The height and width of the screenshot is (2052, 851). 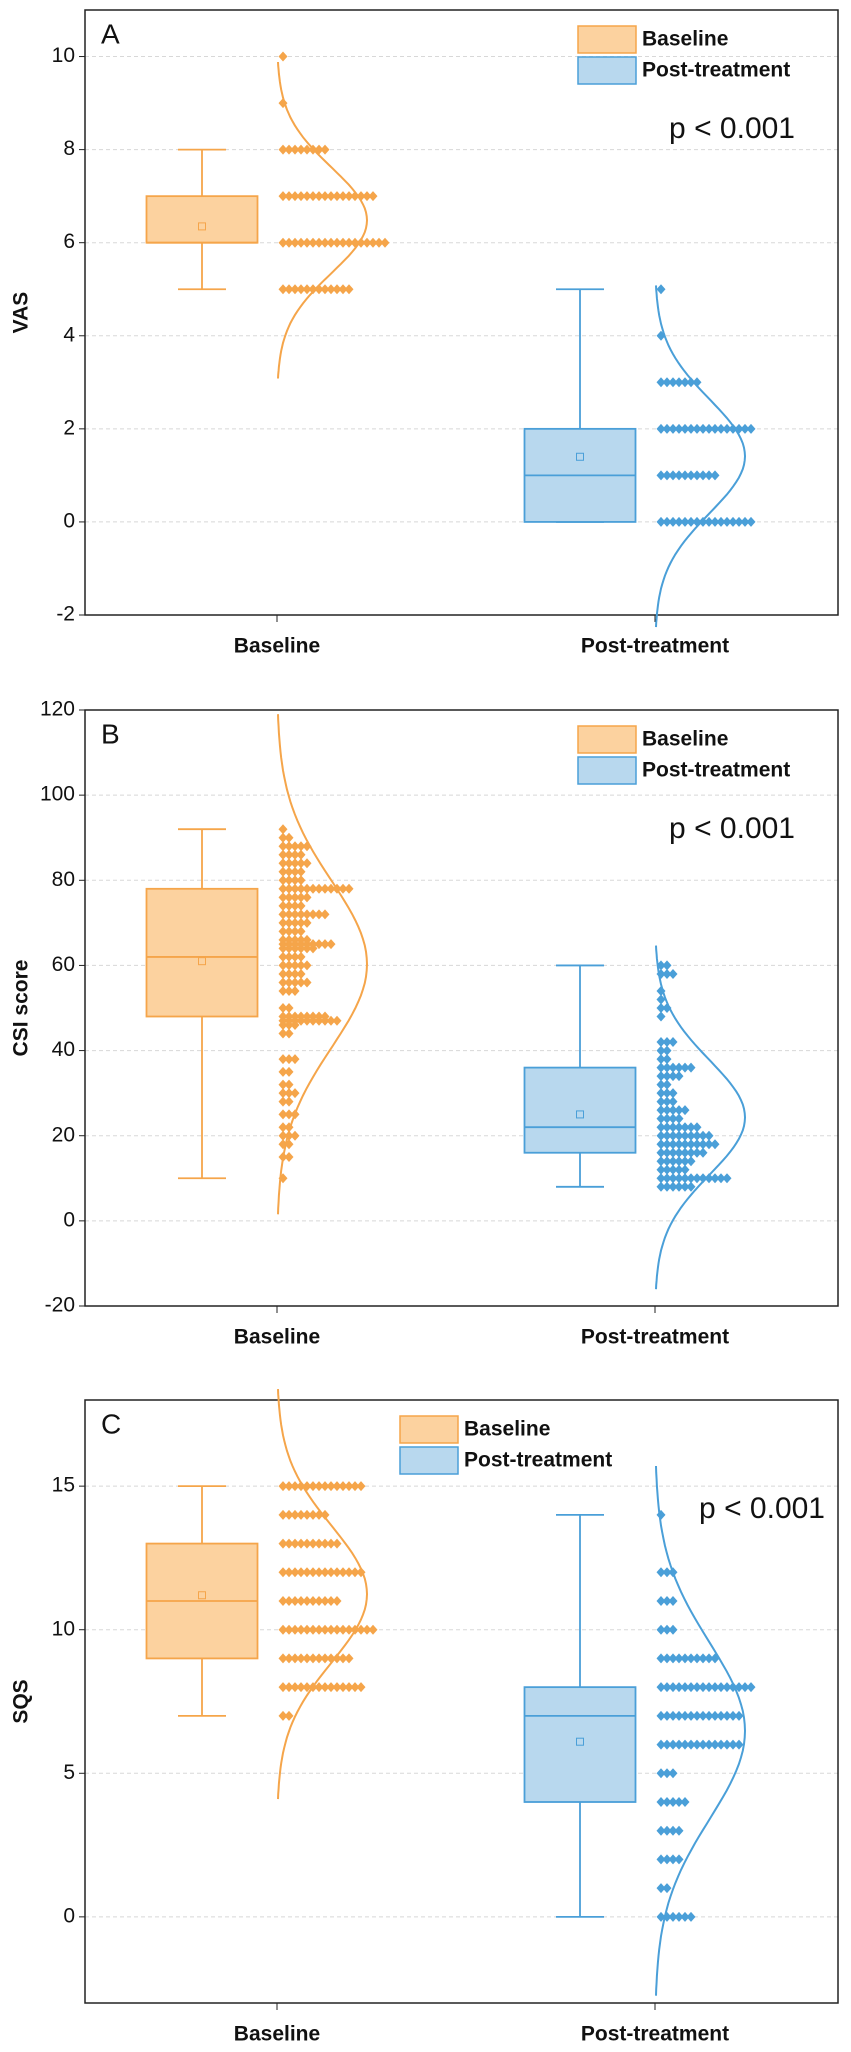 What do you see at coordinates (429, 1429) in the screenshot?
I see `legend-swatch` at bounding box center [429, 1429].